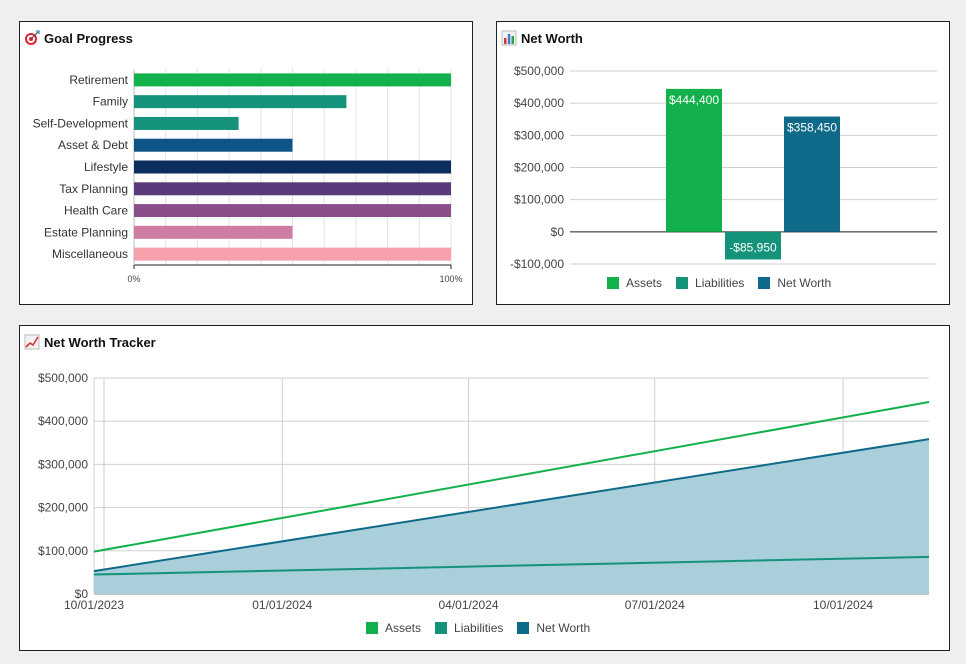 The image size is (966, 664). Describe the element at coordinates (81, 123) in the screenshot. I see `goal-category-label: Self-Development` at that location.